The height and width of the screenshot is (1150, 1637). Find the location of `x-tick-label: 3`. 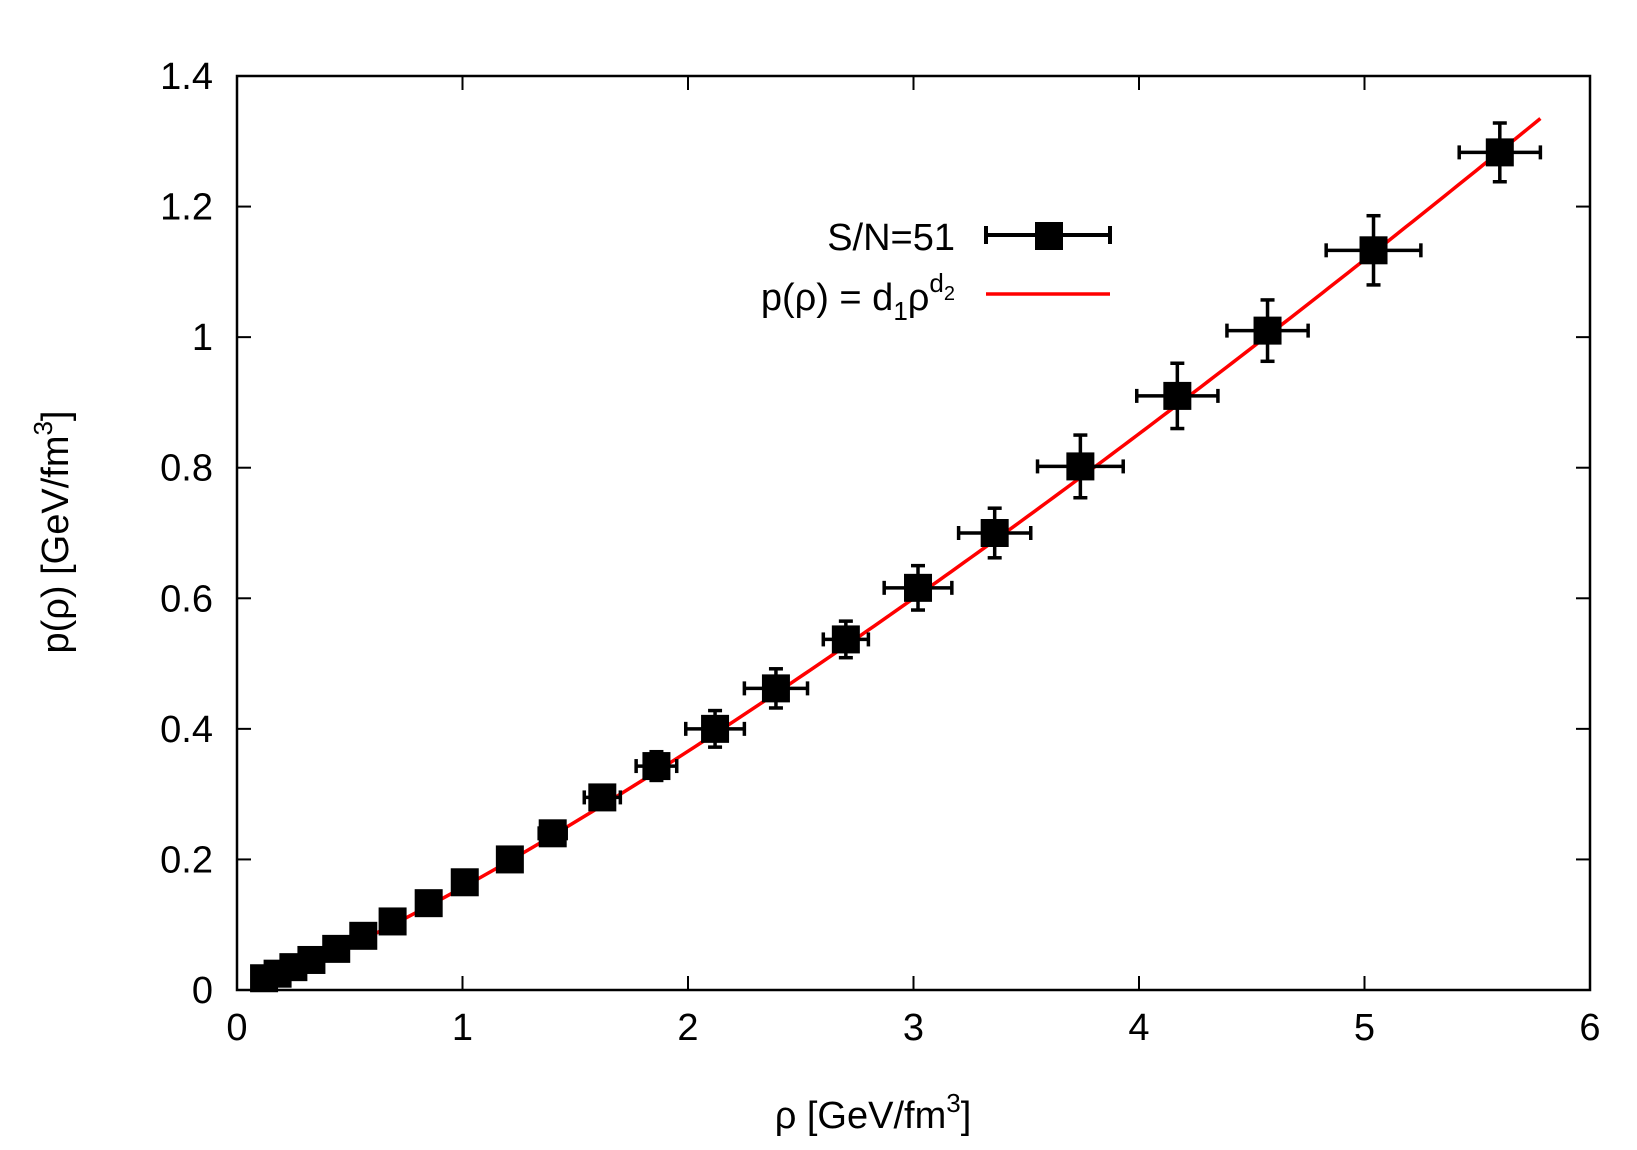

x-tick-label: 3 is located at coordinates (913, 1028).